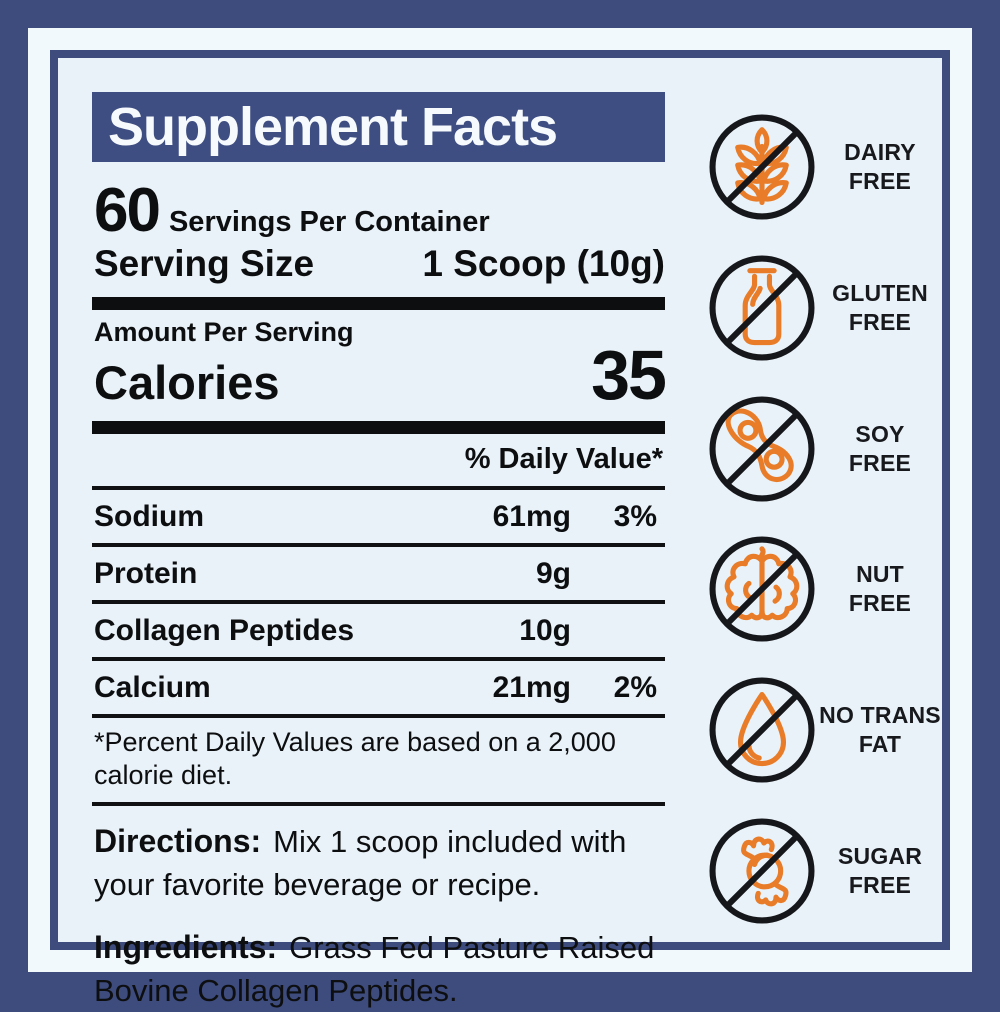 Image resolution: width=1000 pixels, height=1012 pixels. Describe the element at coordinates (762, 730) in the screenshot. I see `droplet-icon` at that location.